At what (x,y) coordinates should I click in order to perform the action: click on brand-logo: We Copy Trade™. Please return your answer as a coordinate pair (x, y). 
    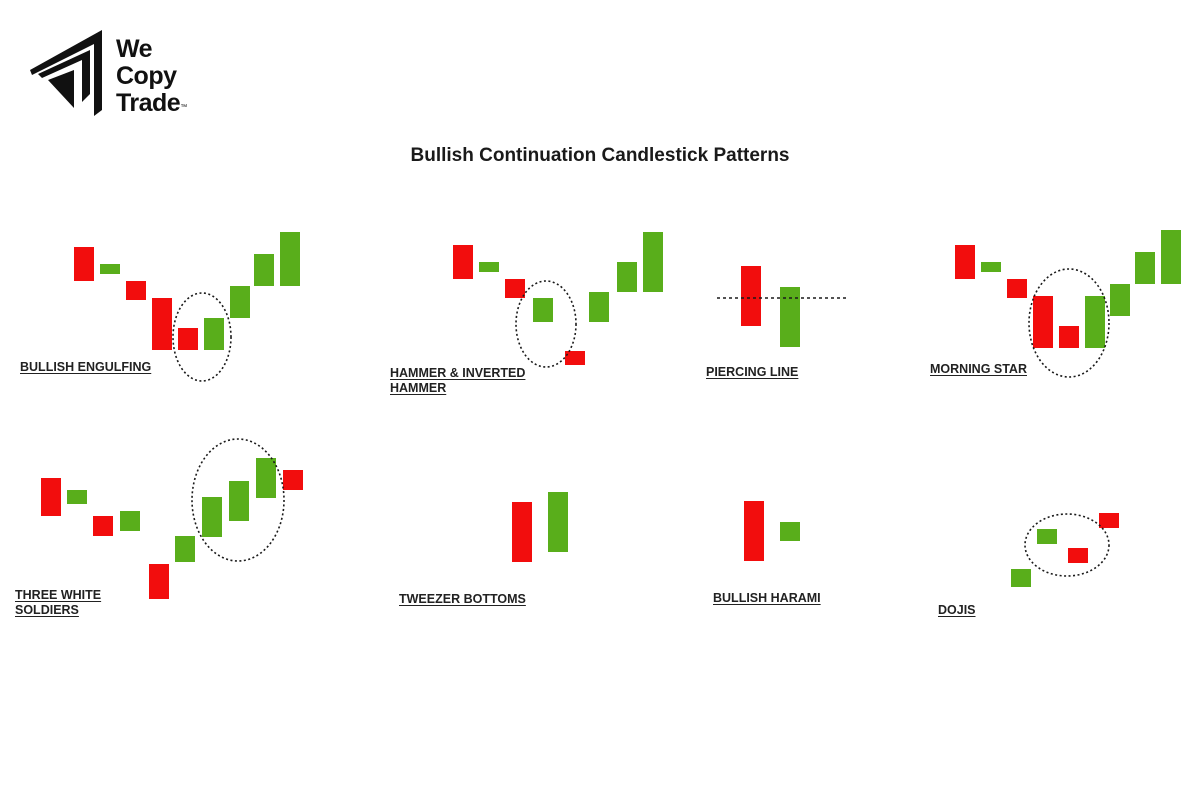
    Looking at the image, I should click on (130, 75).